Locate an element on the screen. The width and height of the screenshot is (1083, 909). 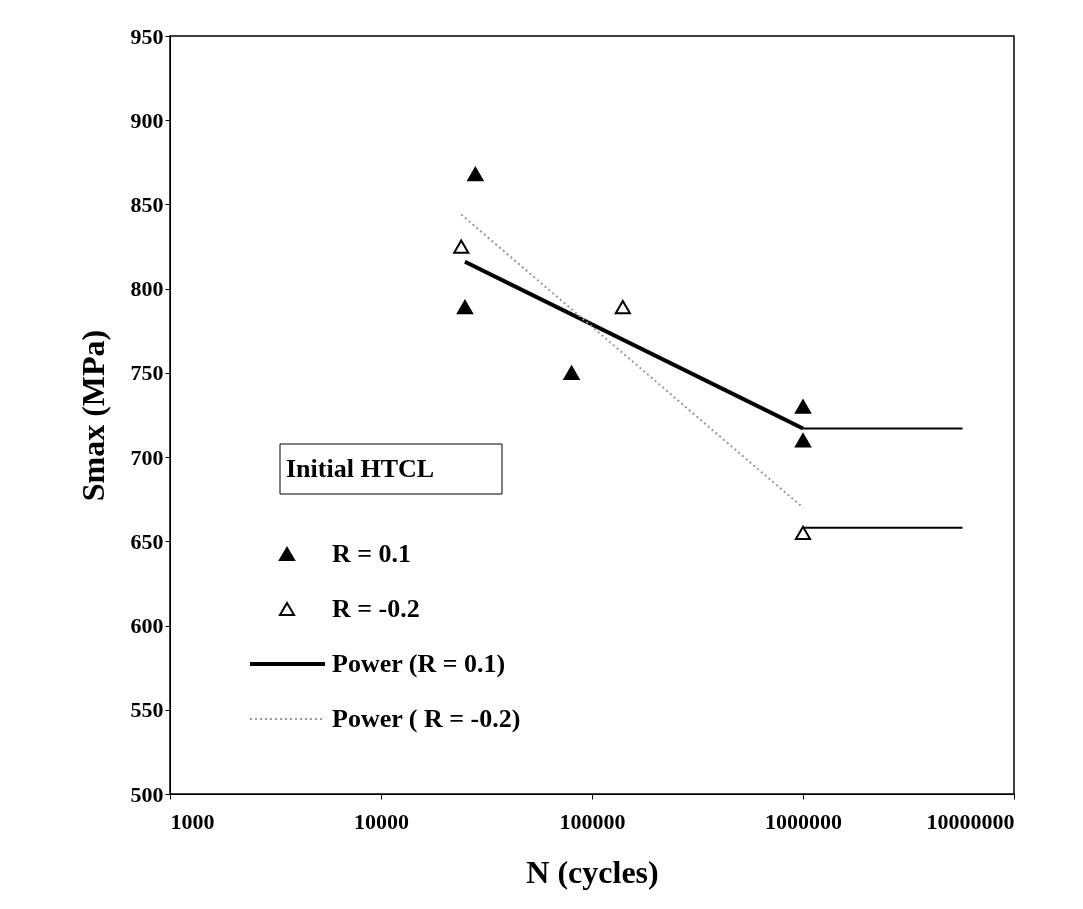
y-tick-label: 800 is located at coordinates (147, 289).